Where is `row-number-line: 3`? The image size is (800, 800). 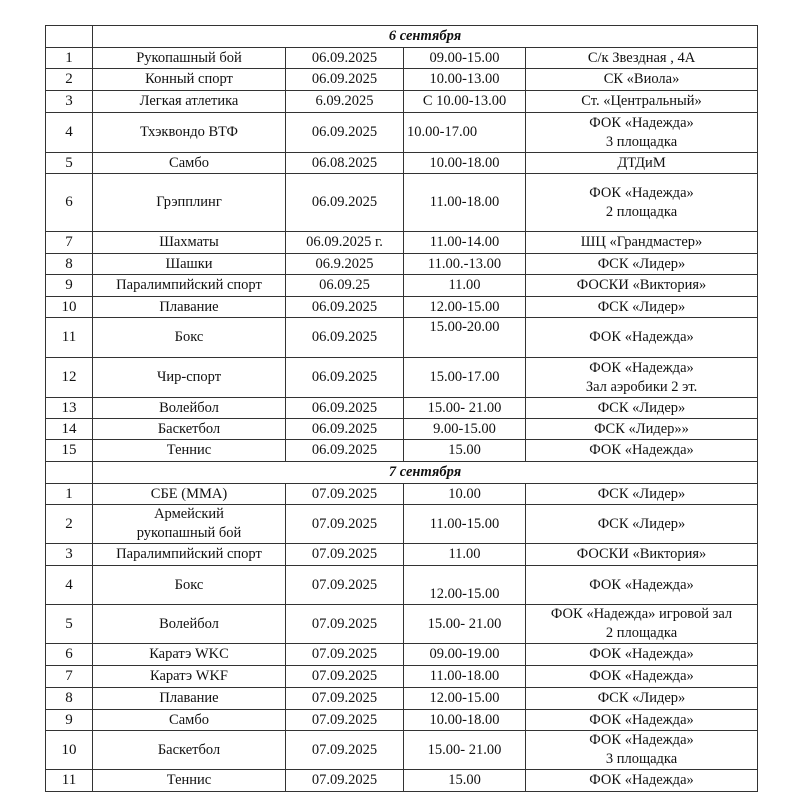
row-number-line: 3 is located at coordinates (69, 101).